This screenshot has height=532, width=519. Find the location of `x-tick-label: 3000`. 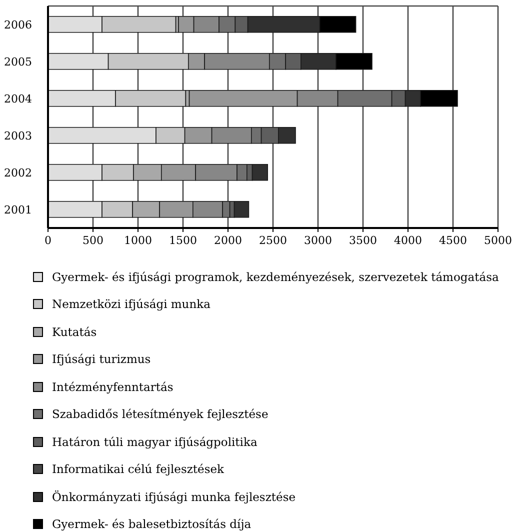

x-tick-label: 3000 is located at coordinates (318, 240).